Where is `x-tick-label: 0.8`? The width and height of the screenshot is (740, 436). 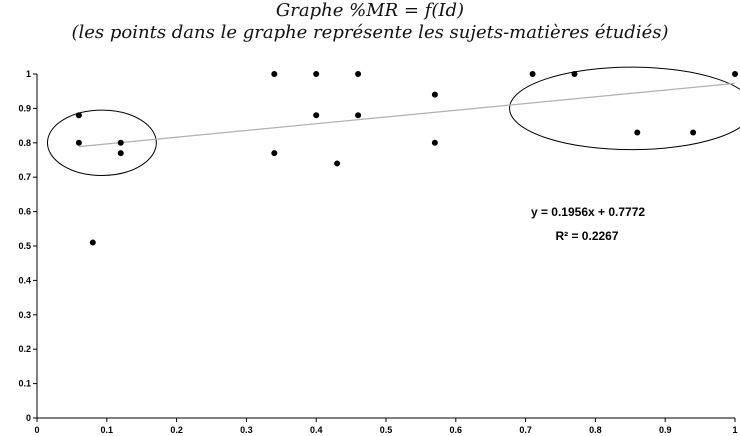 x-tick-label: 0.8 is located at coordinates (595, 430).